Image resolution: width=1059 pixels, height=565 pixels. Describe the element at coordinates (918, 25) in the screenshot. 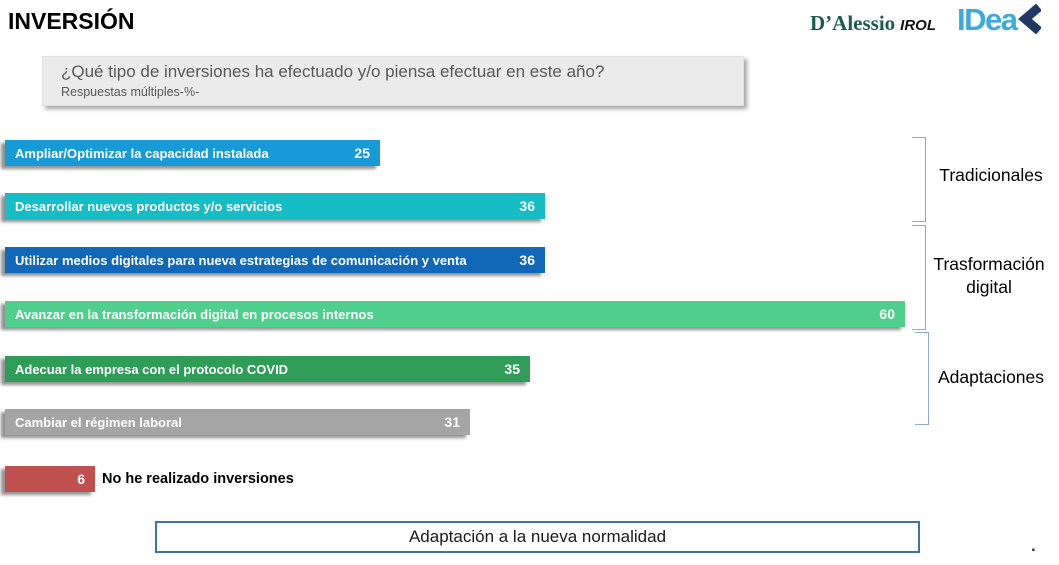

I see `irol-logo-text: IROL` at that location.